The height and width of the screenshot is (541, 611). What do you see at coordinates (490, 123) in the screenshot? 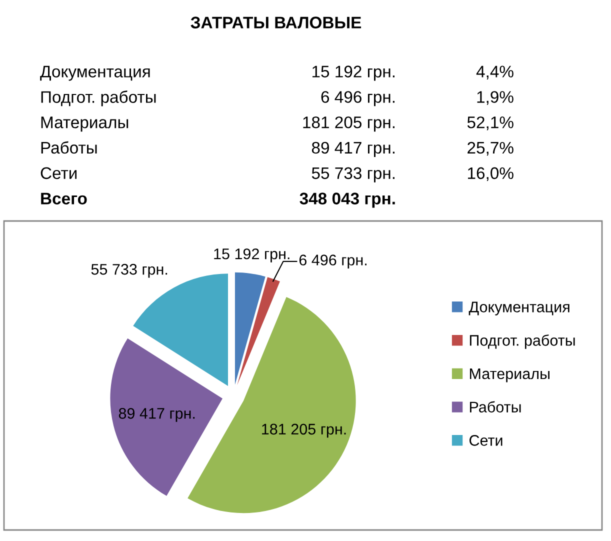
I see `text: 52,1%` at bounding box center [490, 123].